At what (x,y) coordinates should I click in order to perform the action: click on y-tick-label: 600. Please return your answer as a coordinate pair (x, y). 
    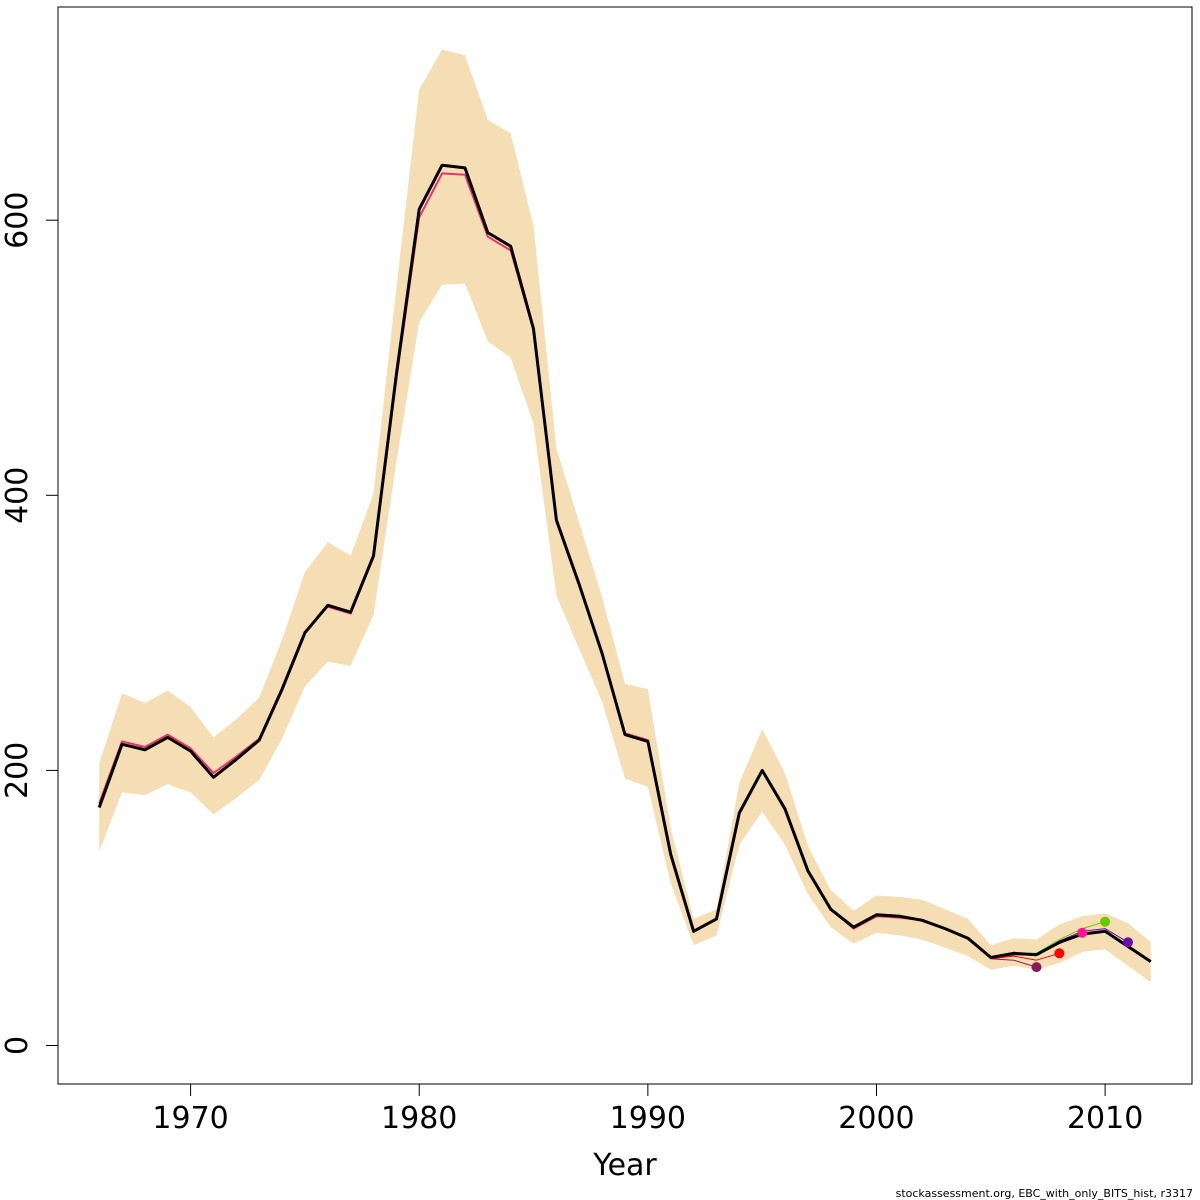
    Looking at the image, I should click on (17, 220).